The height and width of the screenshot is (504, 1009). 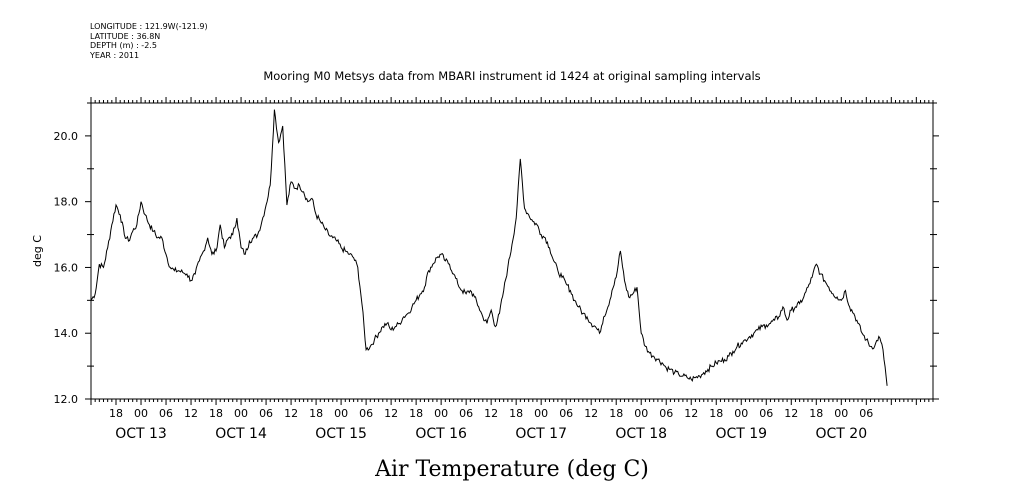 I want to click on y-tick-label: 18.0, so click(x=66, y=202).